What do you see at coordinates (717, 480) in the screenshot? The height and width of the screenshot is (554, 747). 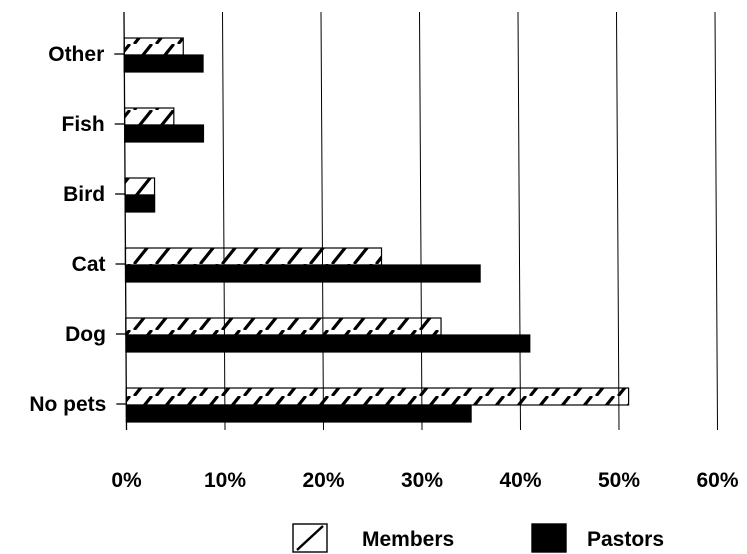 I see `x-tick-label: 60%` at bounding box center [717, 480].